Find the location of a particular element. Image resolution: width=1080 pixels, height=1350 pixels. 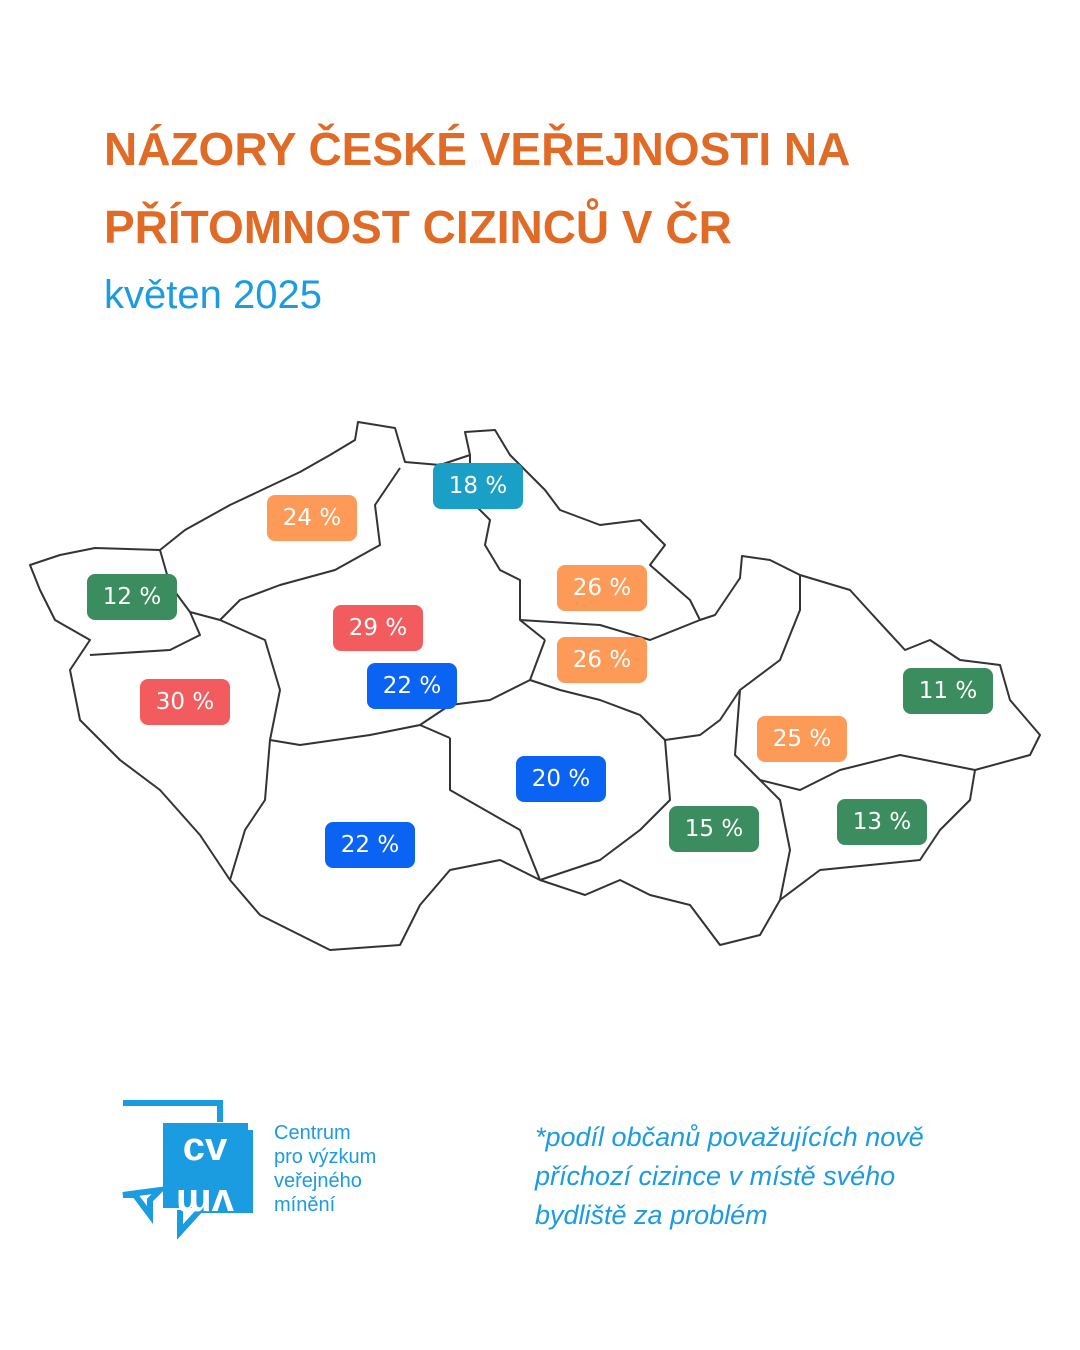

subtitle: květen 2025 is located at coordinates (213, 295).